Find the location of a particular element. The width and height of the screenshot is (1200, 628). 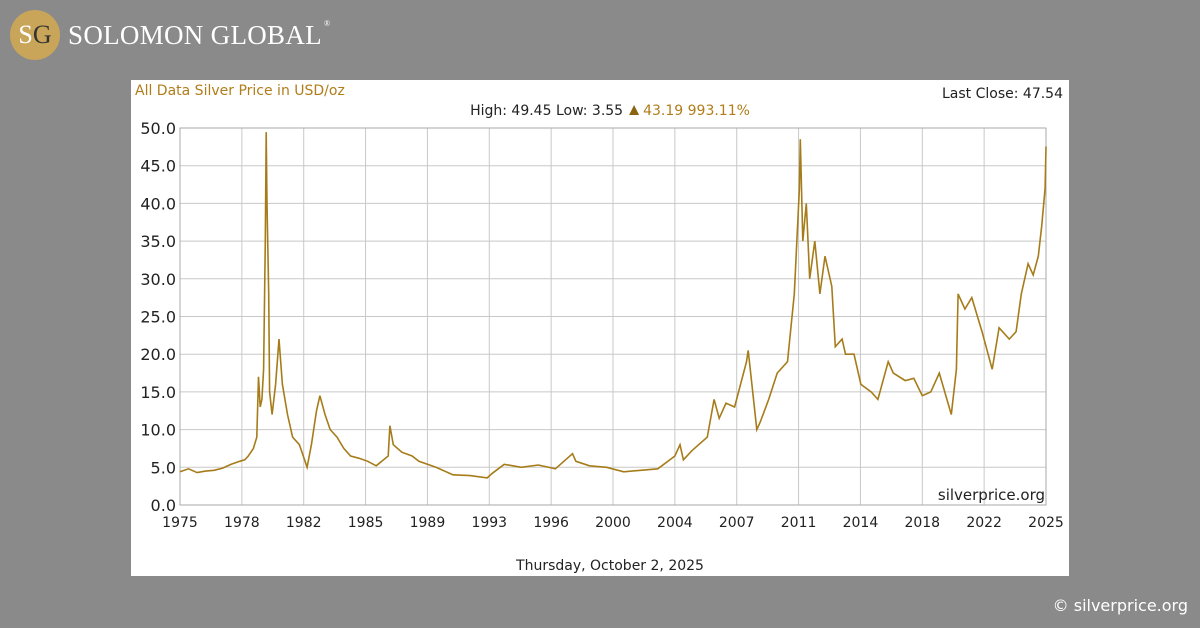

y-tick-label: 0.0 is located at coordinates (163, 505).